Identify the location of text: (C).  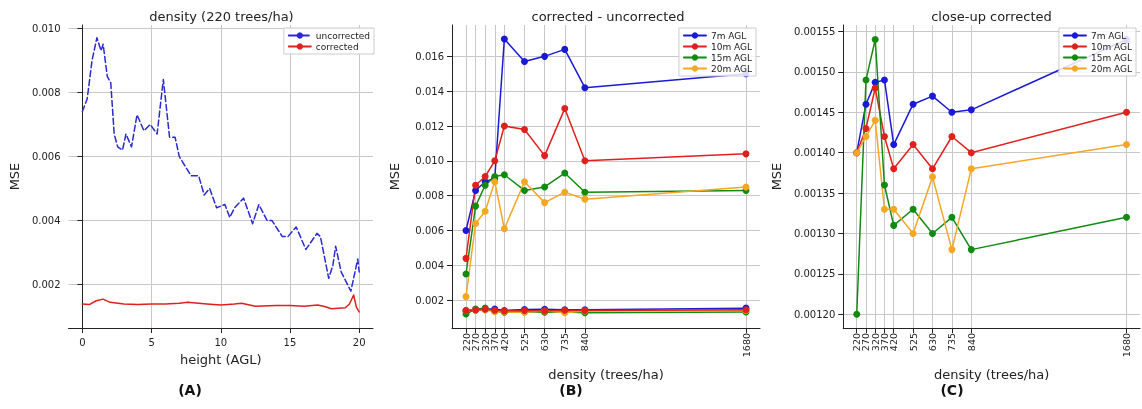
(952, 390).